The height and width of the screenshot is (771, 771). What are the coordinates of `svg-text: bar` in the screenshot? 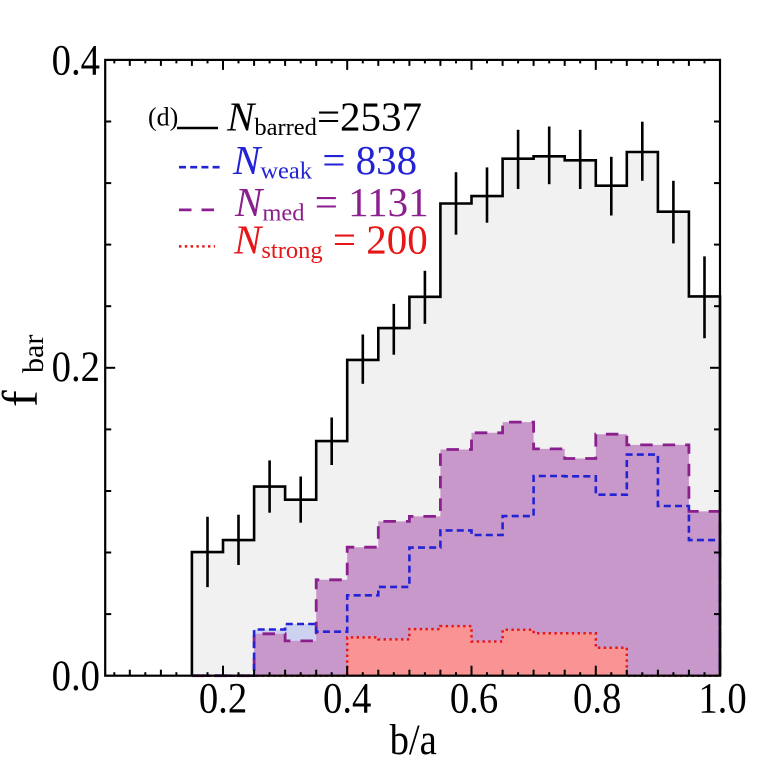 It's located at (33, 354).